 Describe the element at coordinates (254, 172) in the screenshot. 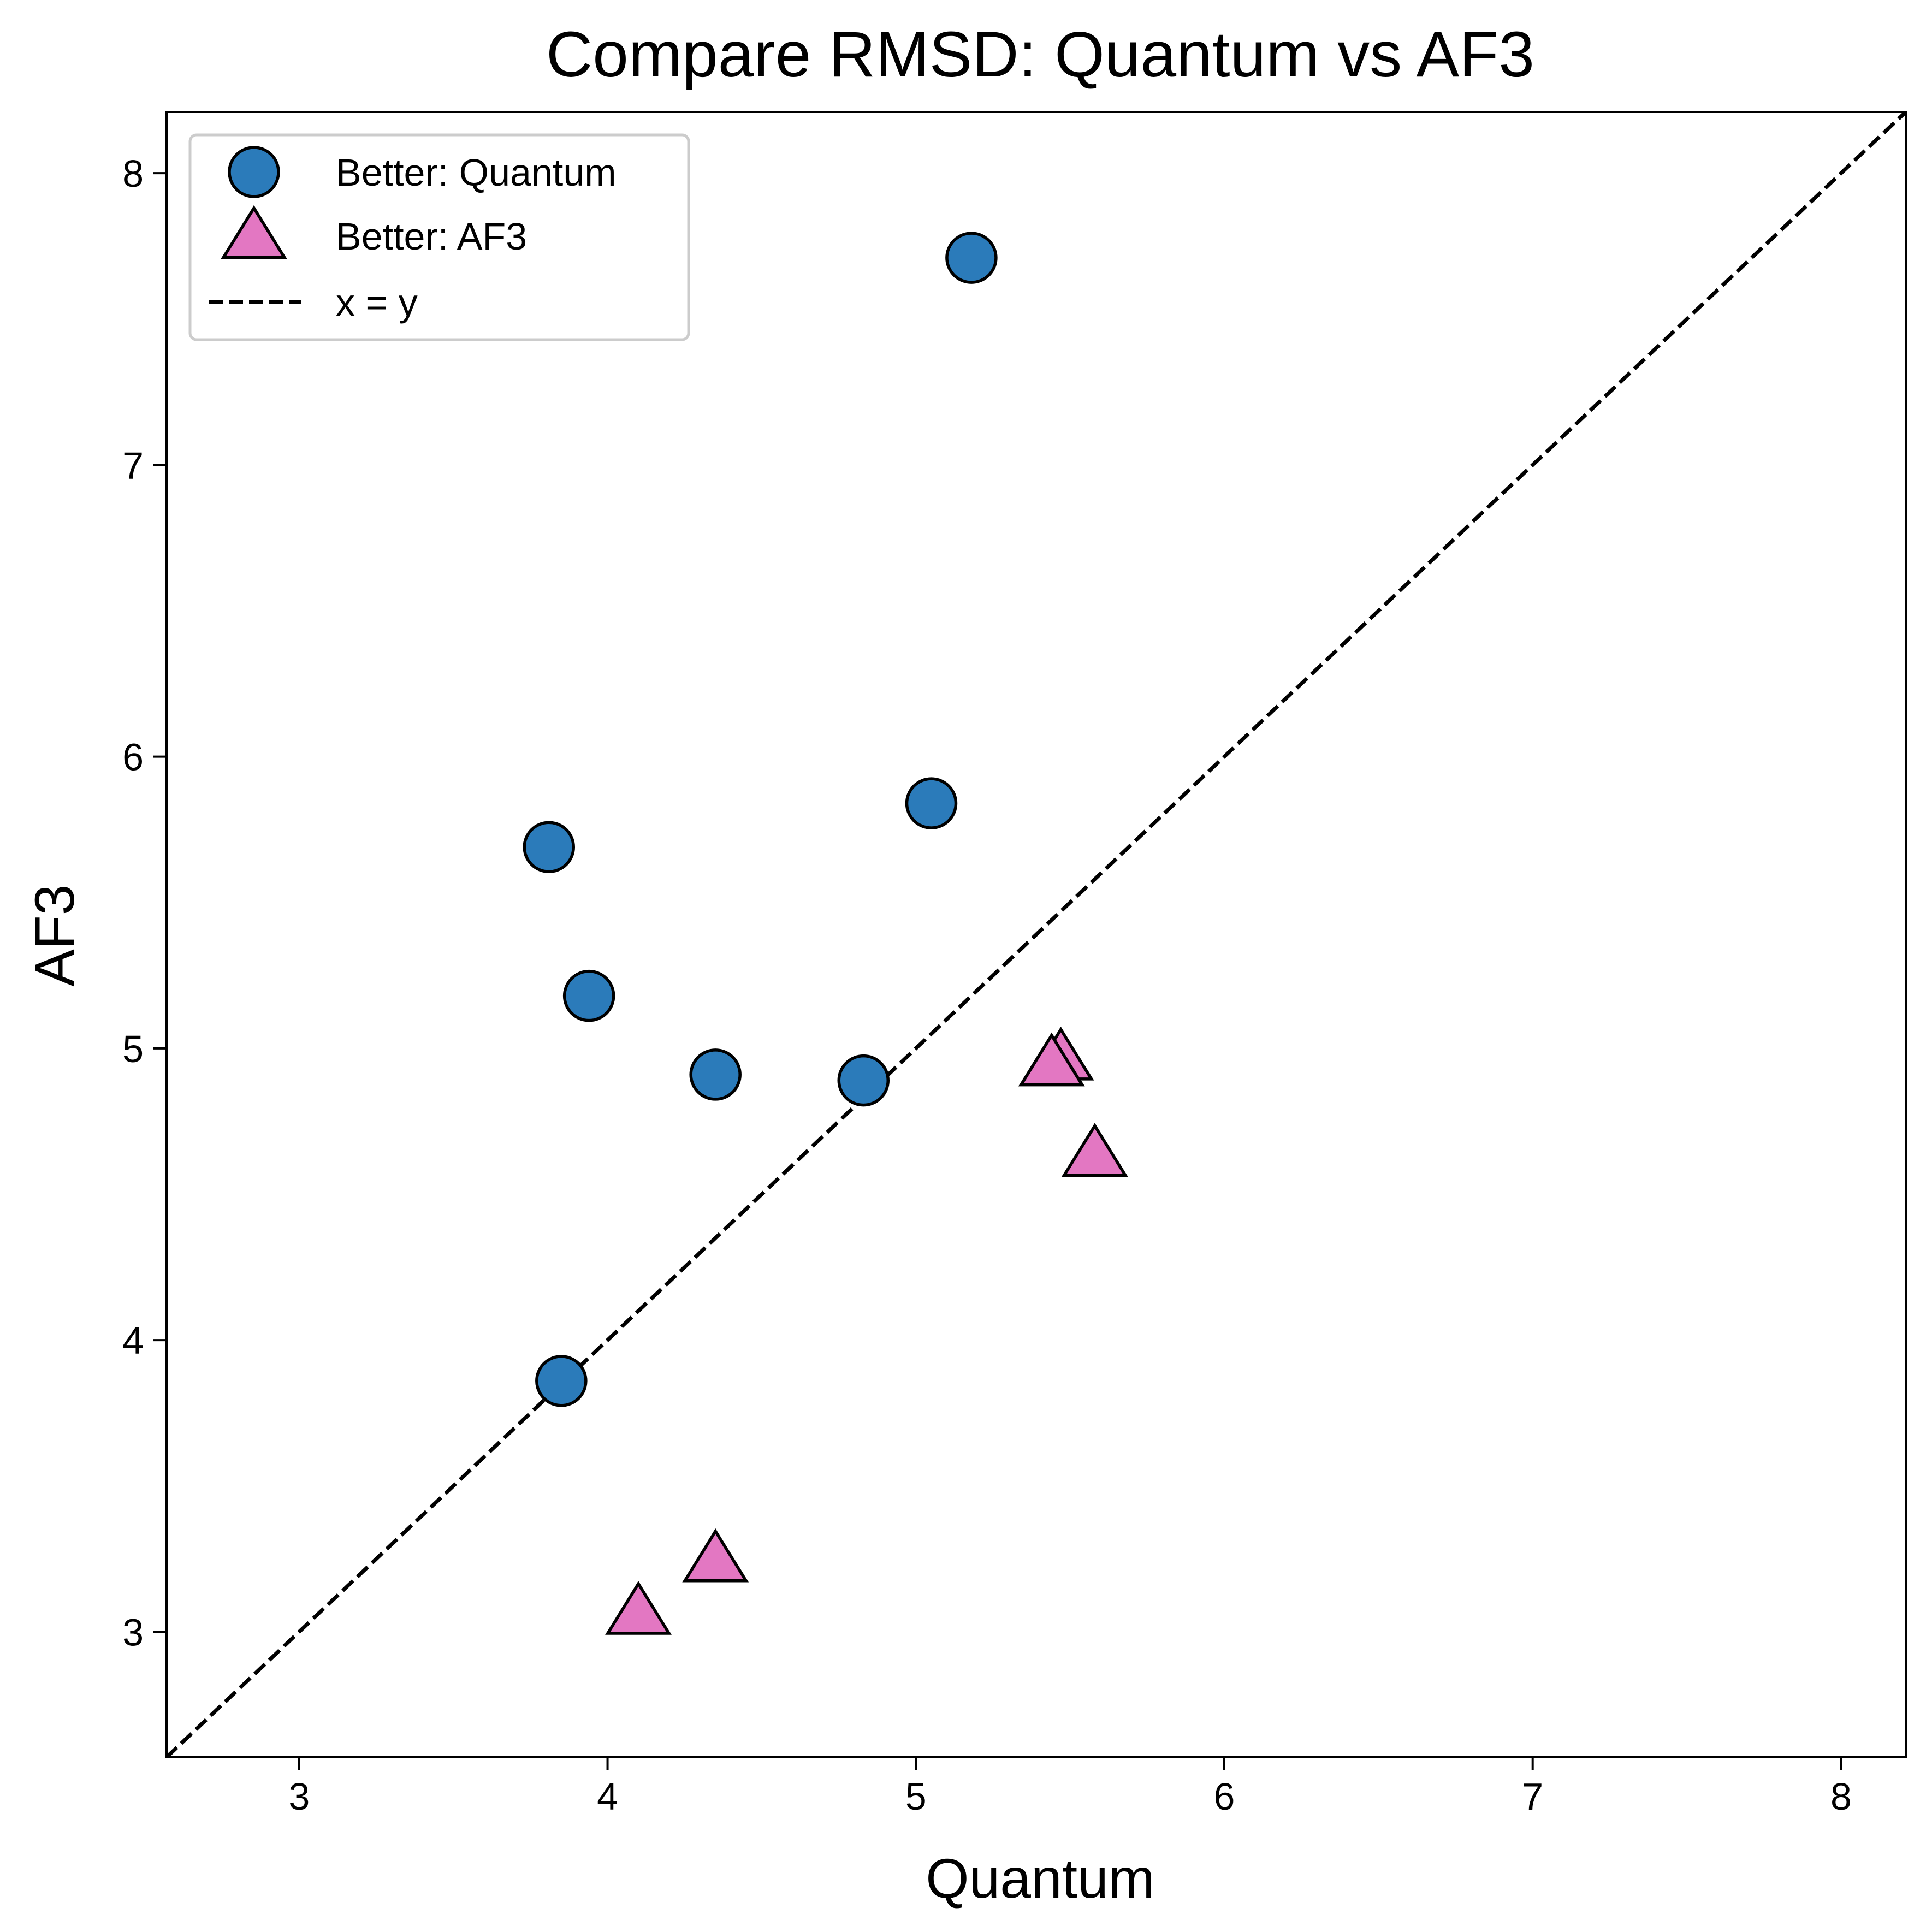

I see `legend-marker-circle` at that location.